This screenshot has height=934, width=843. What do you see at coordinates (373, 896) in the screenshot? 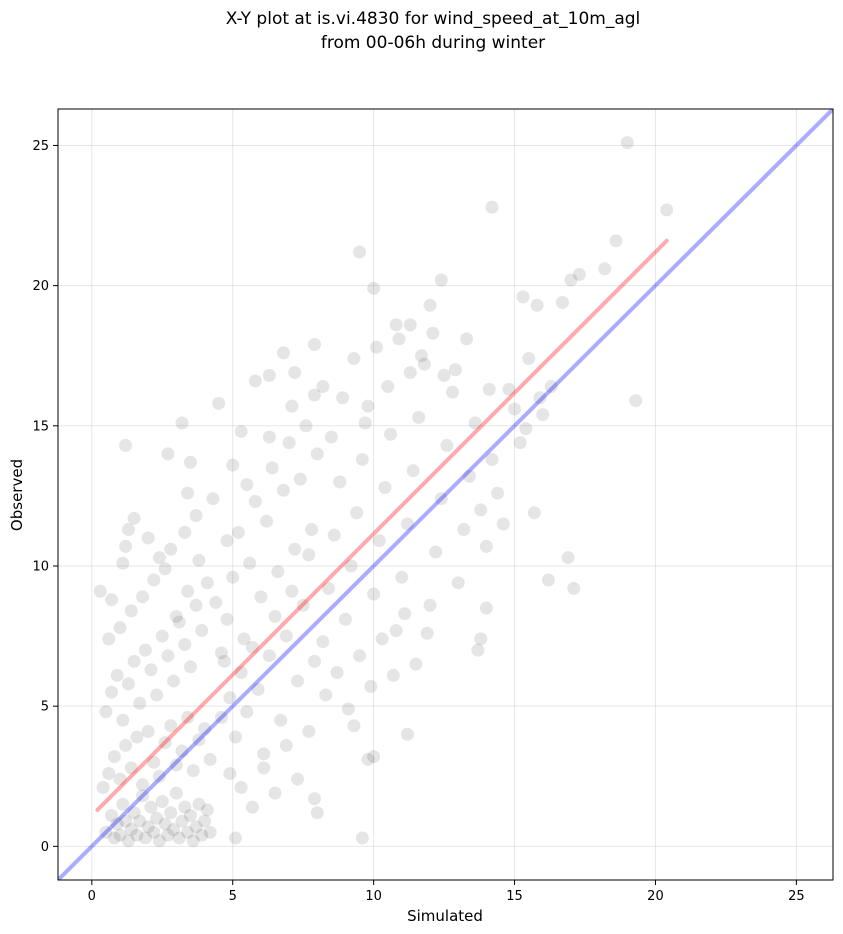
I see `x-tick-label: 10` at bounding box center [373, 896].